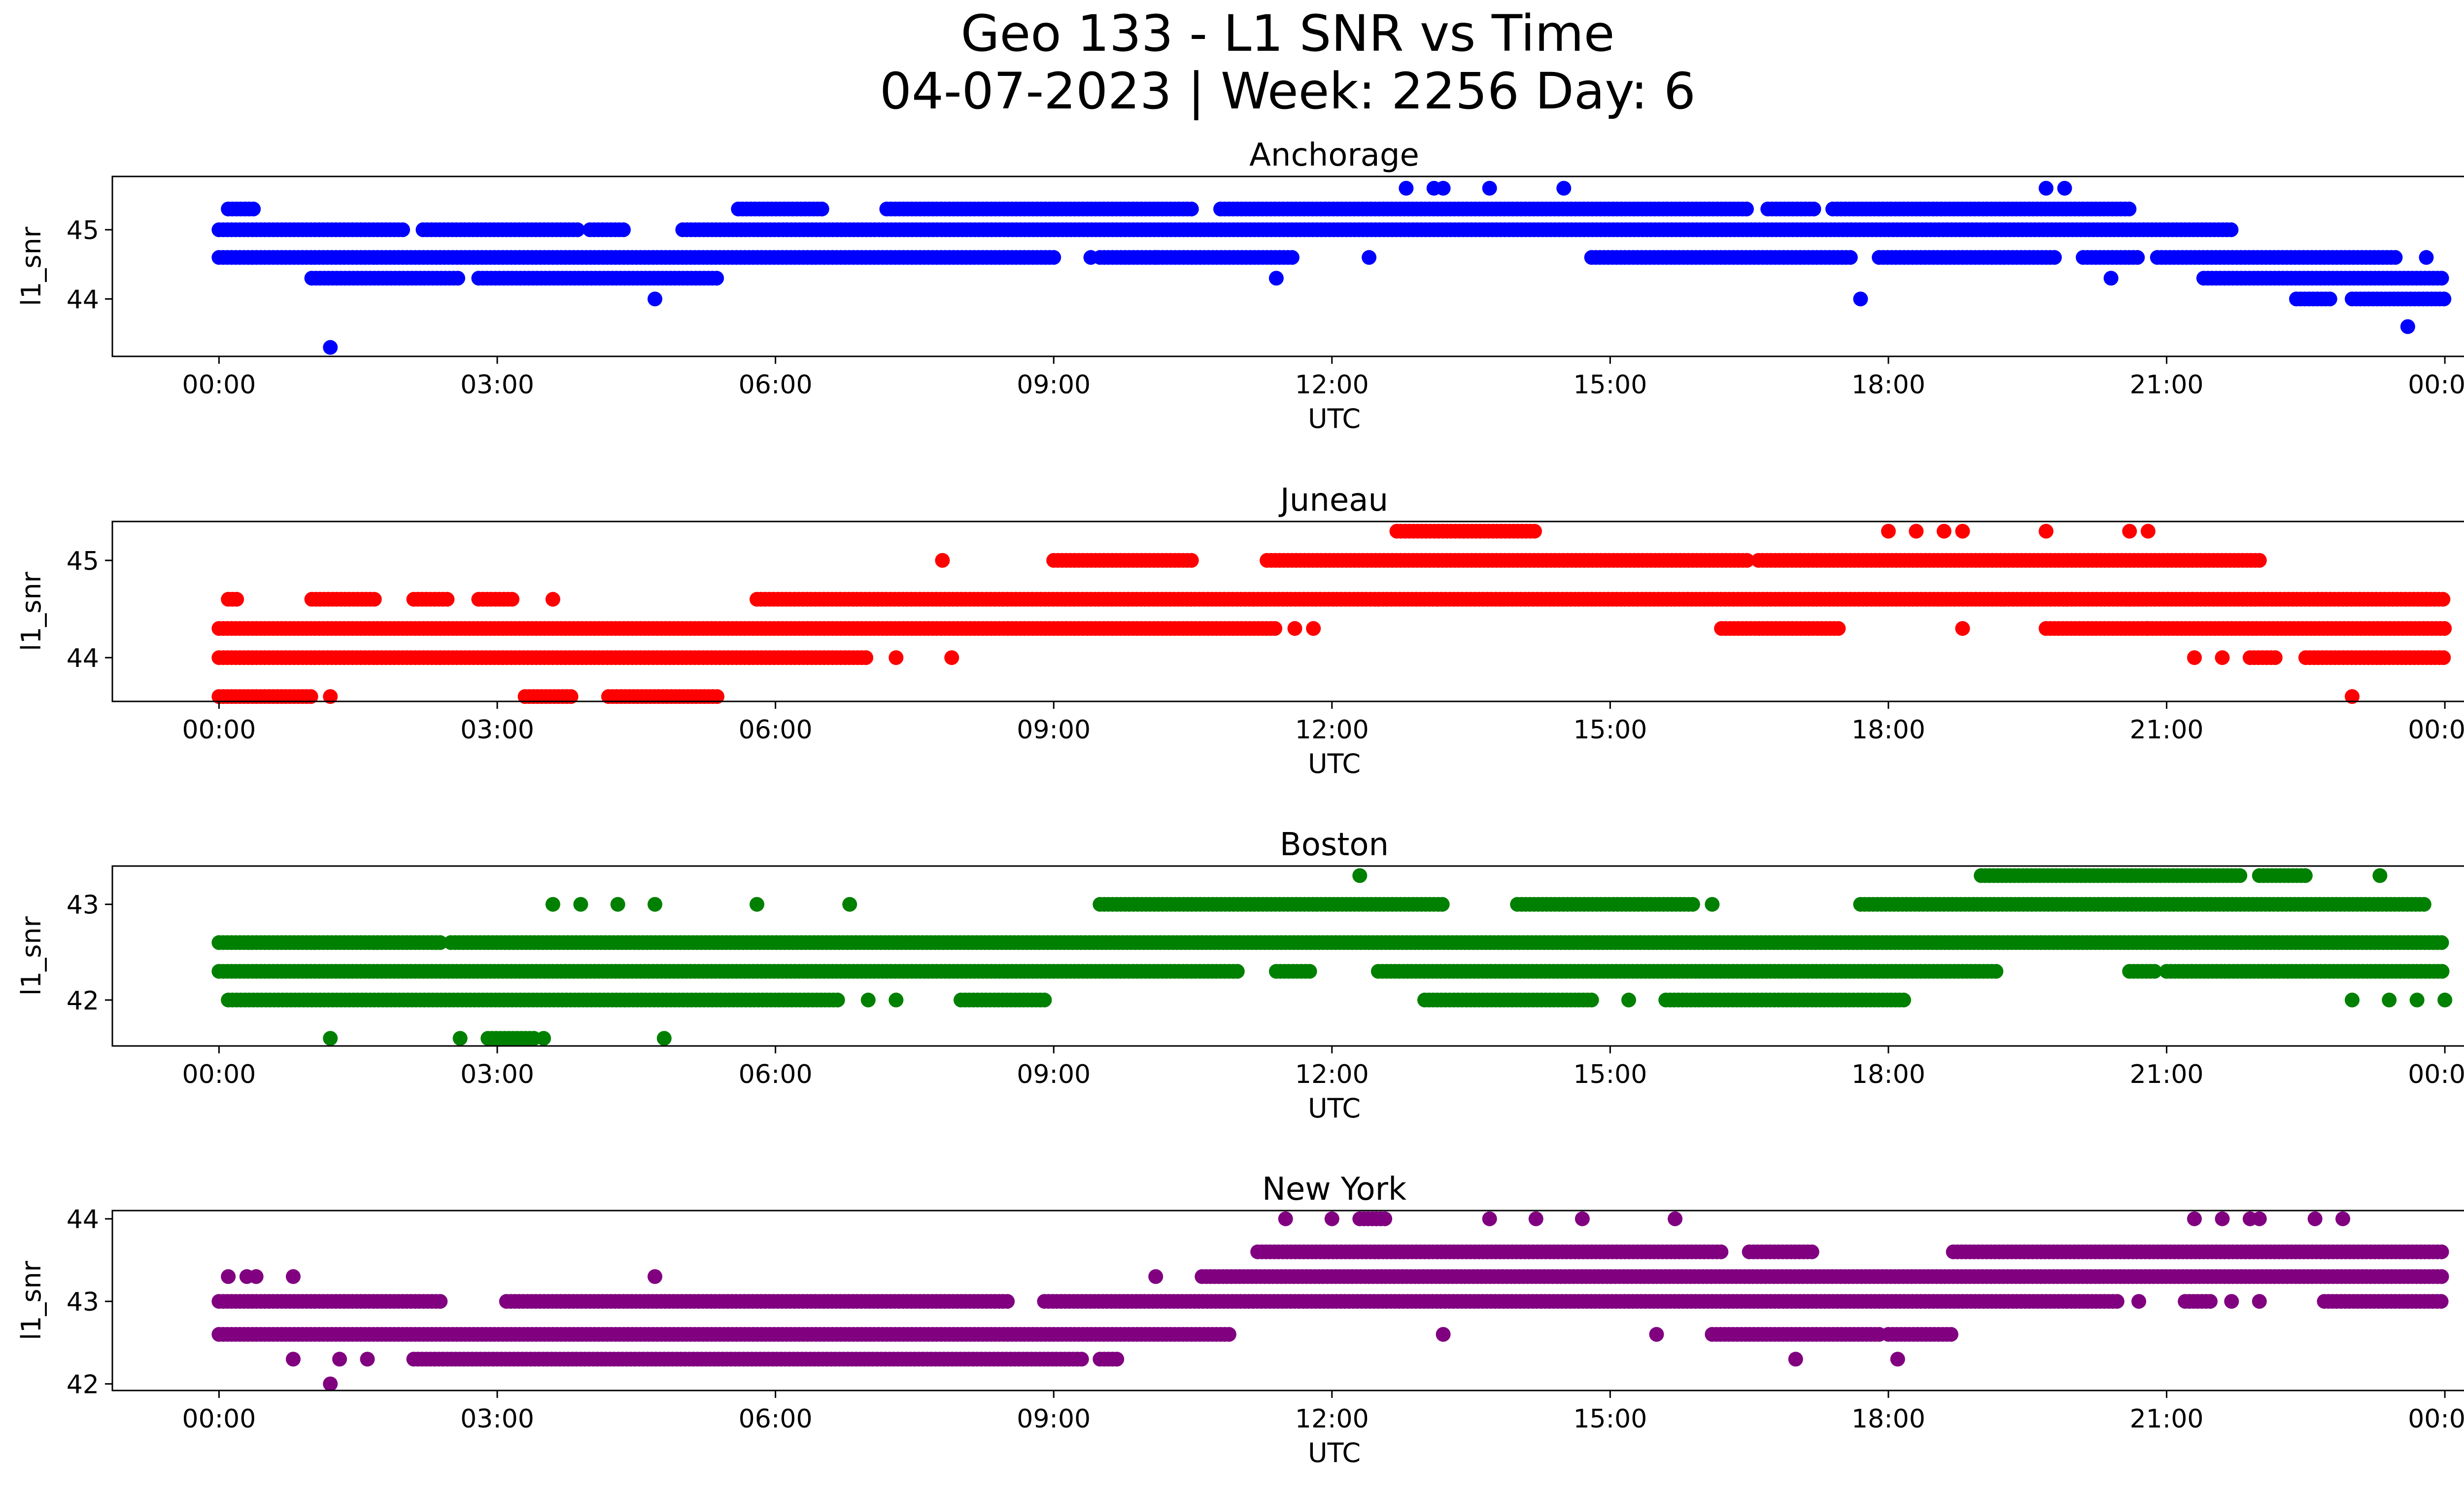 The height and width of the screenshot is (1495, 2464). I want to click on x-tick-label: 12:00, so click(1332, 385).